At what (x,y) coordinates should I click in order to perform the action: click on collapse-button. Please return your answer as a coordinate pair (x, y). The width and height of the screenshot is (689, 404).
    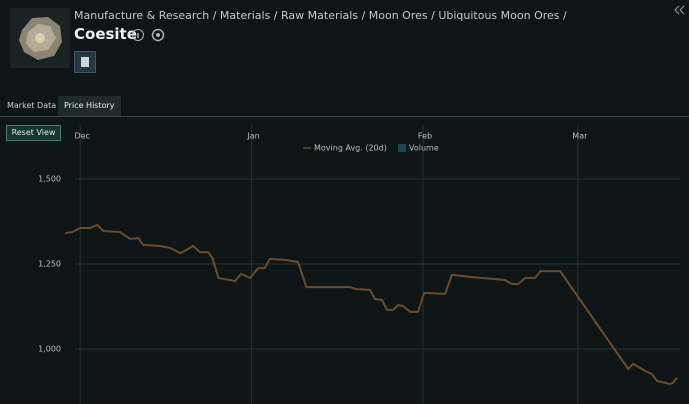
    Looking at the image, I should click on (680, 10).